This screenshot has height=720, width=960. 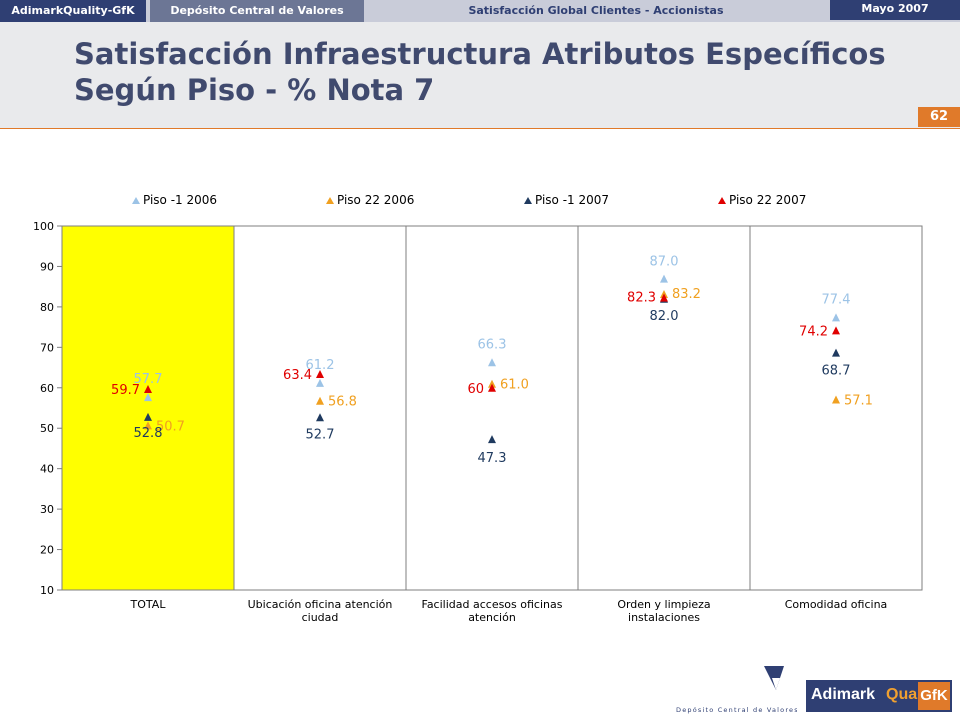 I want to click on data-label: 52.8, so click(x=148, y=433).